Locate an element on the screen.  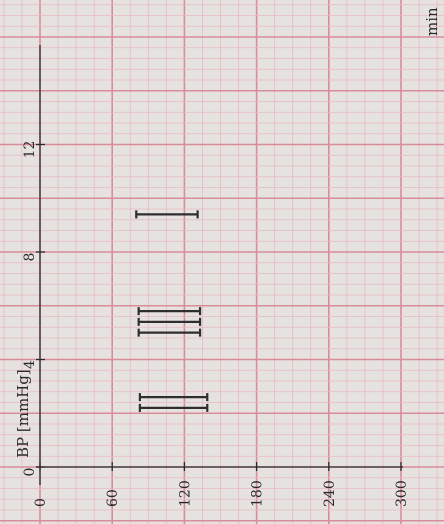
chart-marks is located at coordinates (172, 311).